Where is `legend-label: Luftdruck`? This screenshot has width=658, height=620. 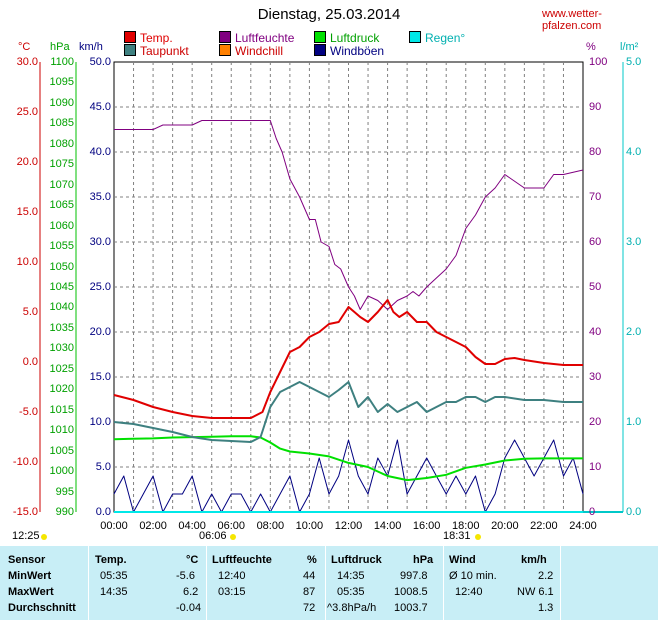
legend-label: Luftdruck is located at coordinates (355, 38).